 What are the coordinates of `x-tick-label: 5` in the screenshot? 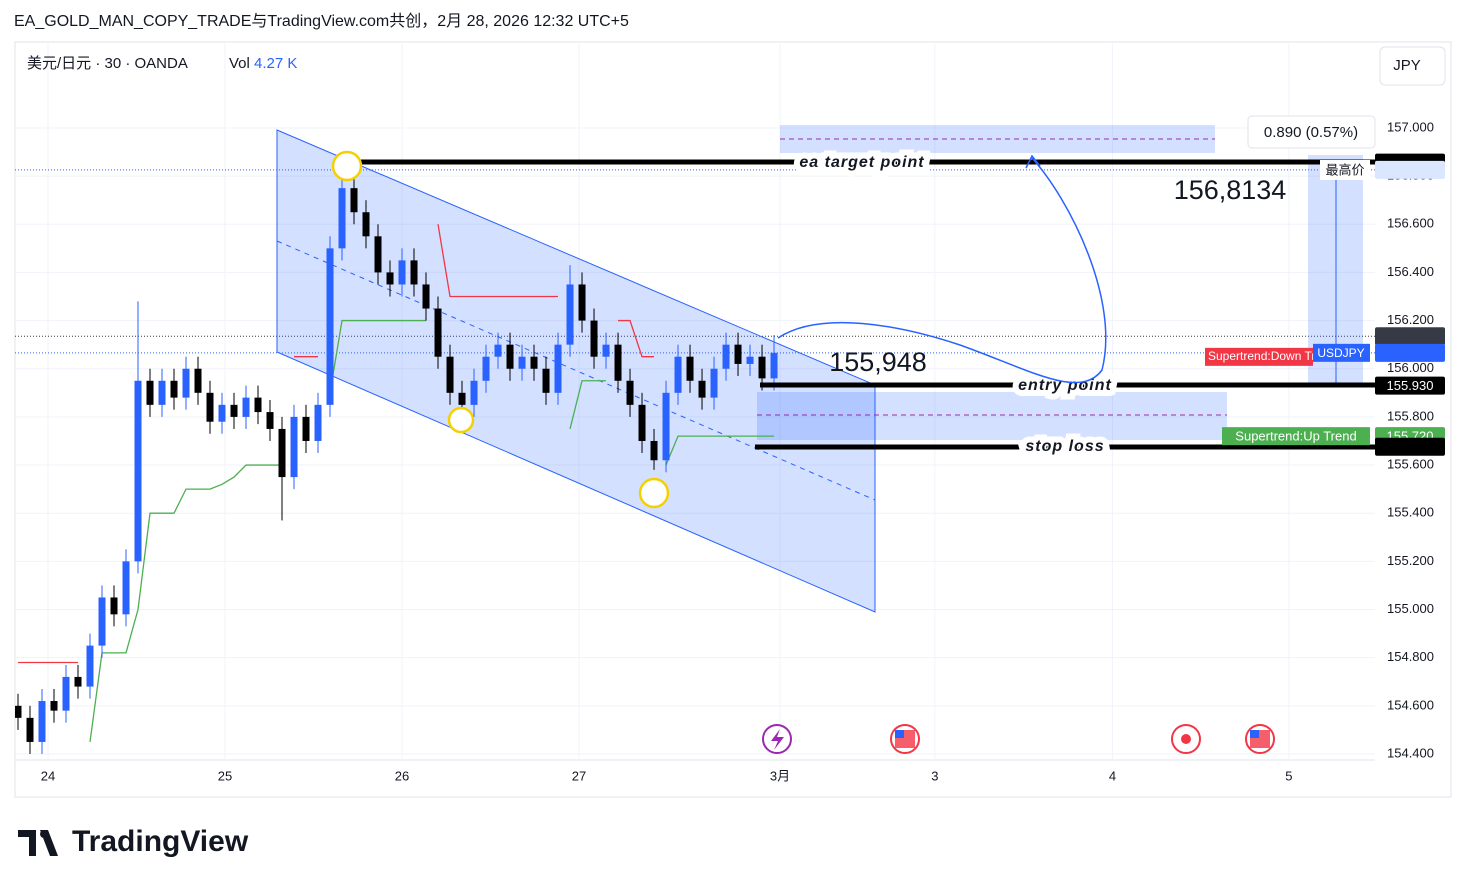 It's located at (1288, 775).